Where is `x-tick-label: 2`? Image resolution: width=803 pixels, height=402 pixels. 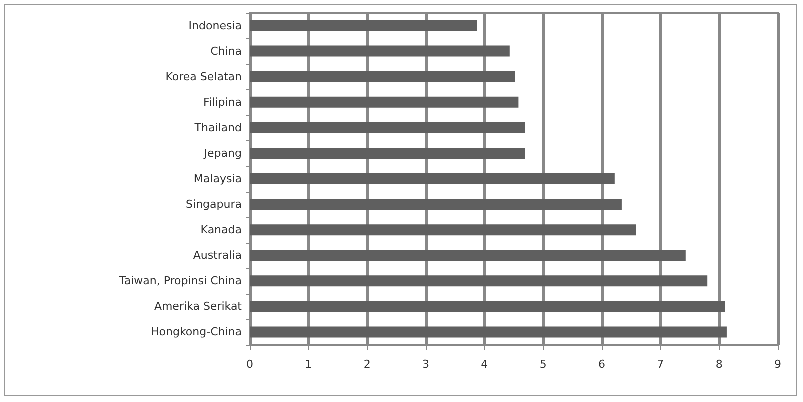
x-tick-label: 2 is located at coordinates (367, 364).